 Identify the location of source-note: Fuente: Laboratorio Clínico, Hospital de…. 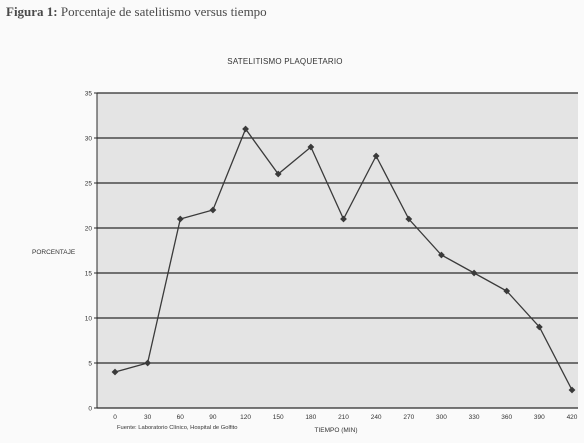
(177, 428).